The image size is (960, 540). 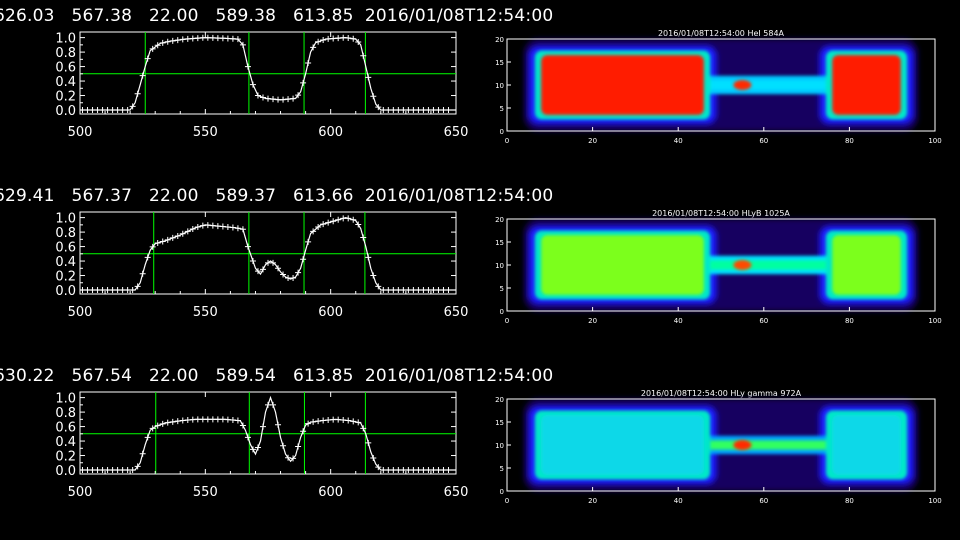 I want to click on image-y-tick-label: 10, so click(x=499, y=86).